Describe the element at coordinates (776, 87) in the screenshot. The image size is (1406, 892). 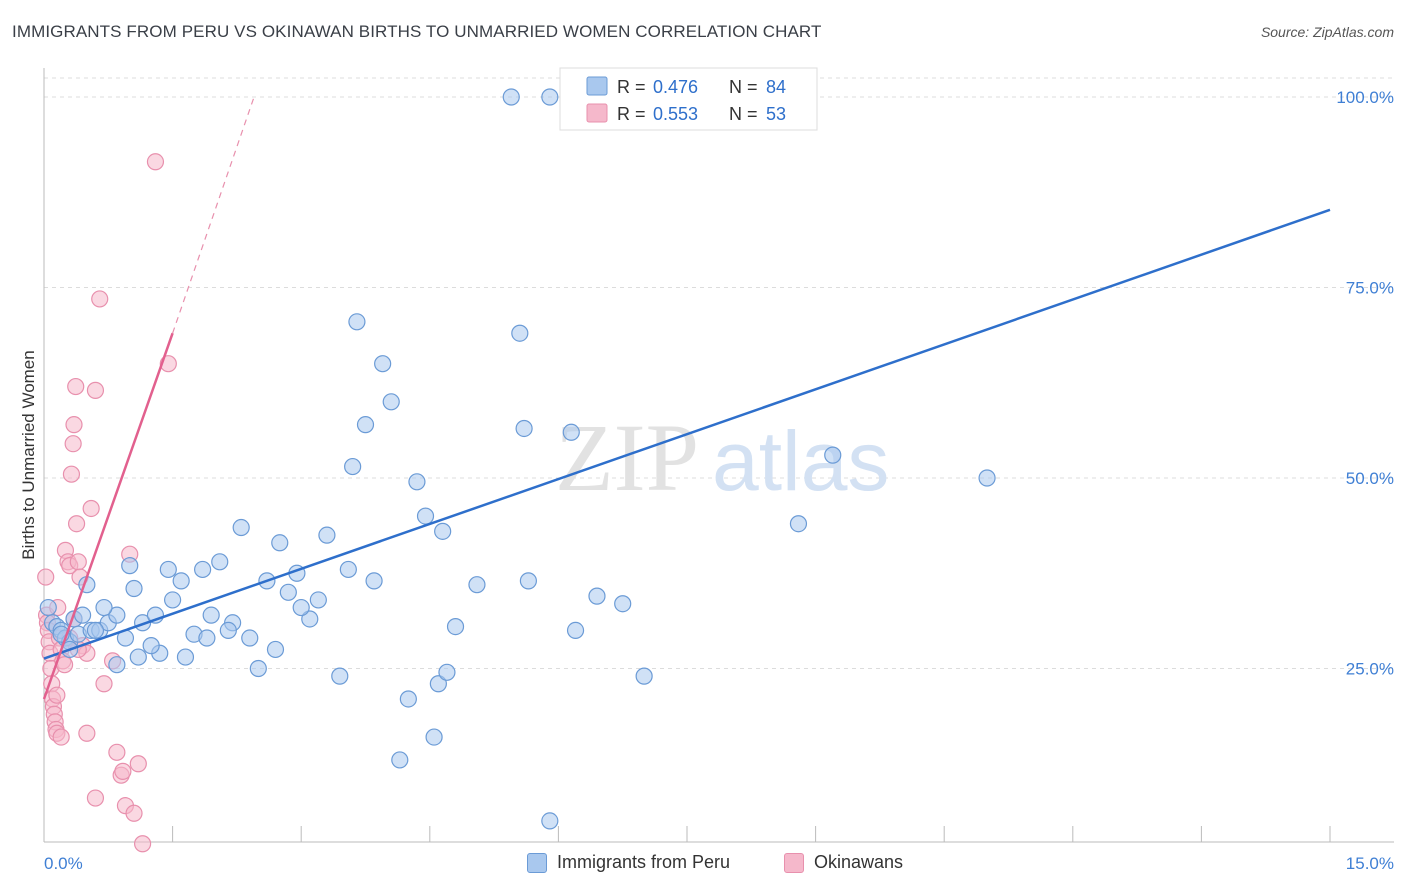
I see `legend-top-blue-n-value: 84` at that location.